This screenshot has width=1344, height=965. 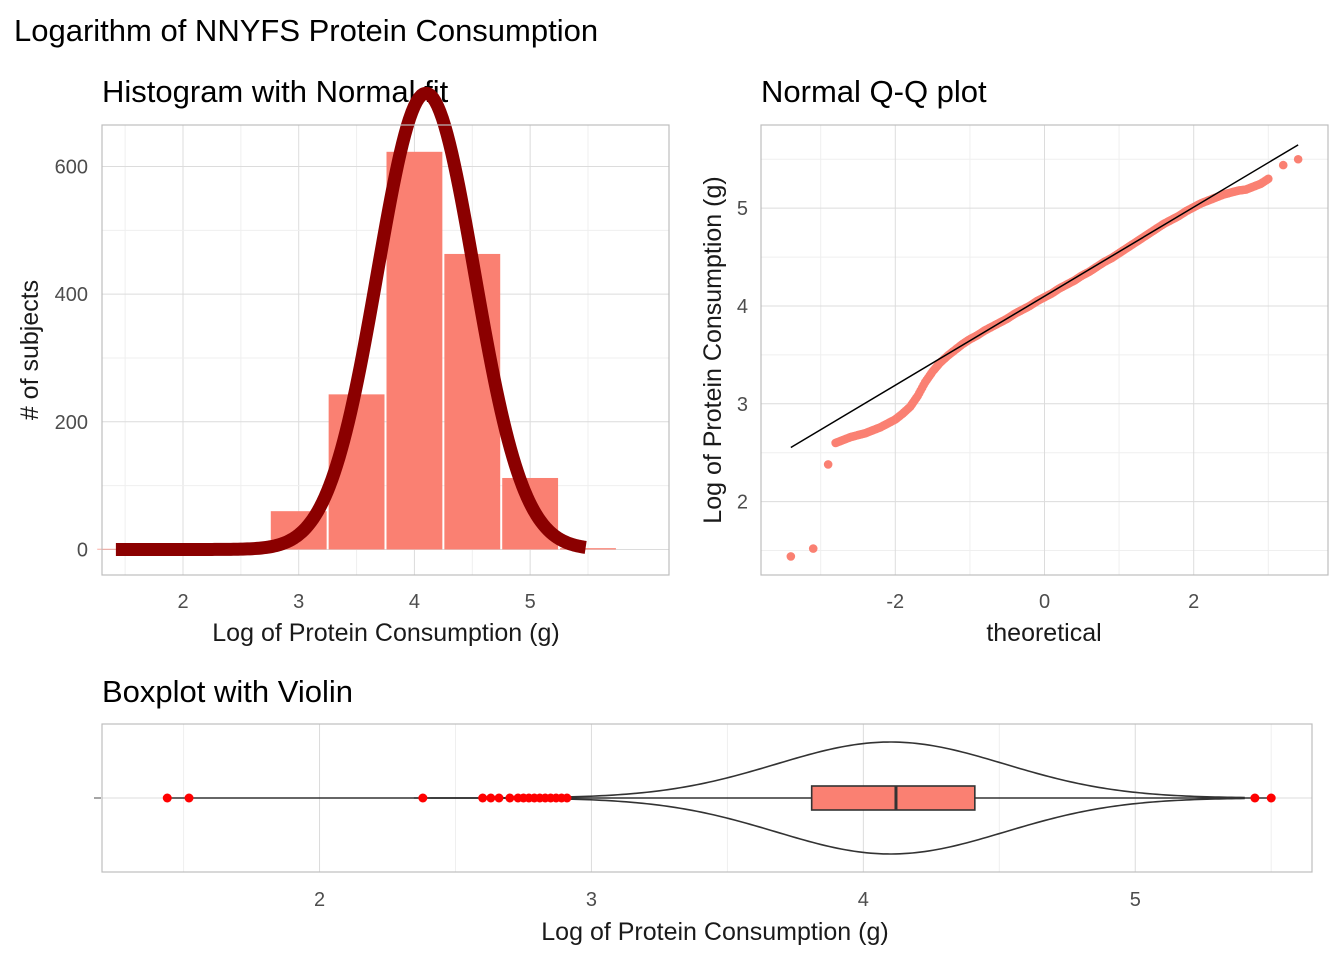 What do you see at coordinates (895, 602) in the screenshot?
I see `qq-x-tick-label: -2` at bounding box center [895, 602].